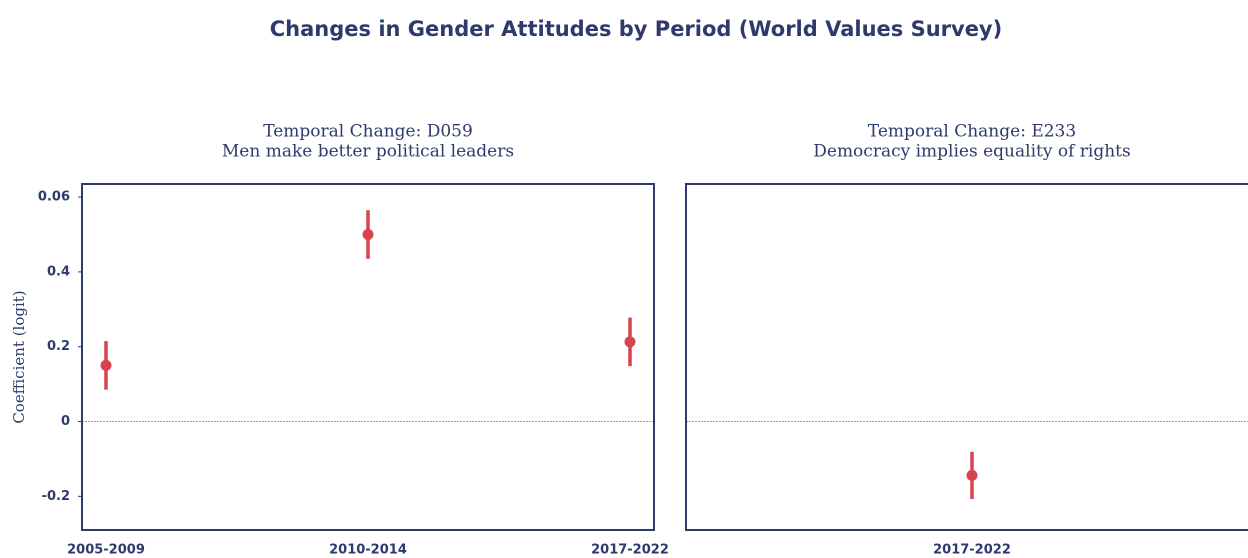 This screenshot has width=1248, height=558. What do you see at coordinates (56, 496) in the screenshot?
I see `y-tick-label: -0.2` at bounding box center [56, 496].